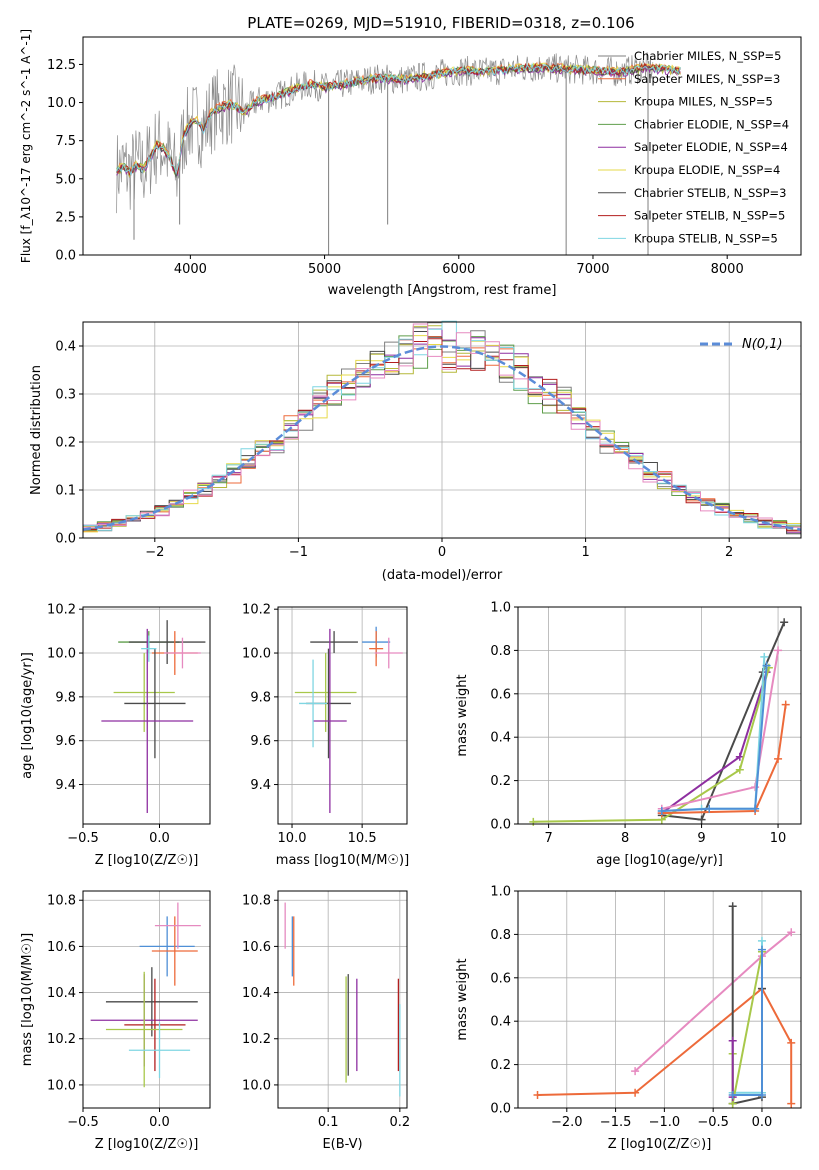 The height and width of the screenshot is (1170, 819). Describe the element at coordinates (762, 344) in the screenshot. I see `model-legend-label: N(0,1)` at that location.